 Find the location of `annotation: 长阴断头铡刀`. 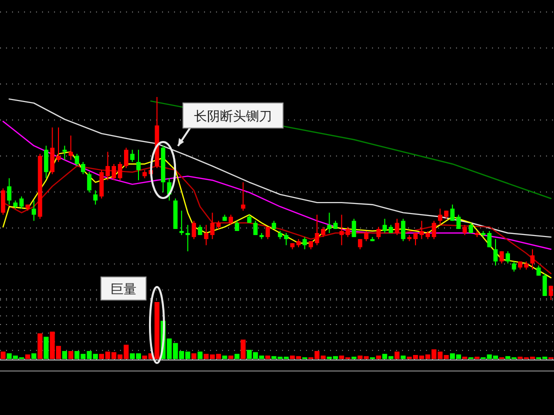

annotation: 长阴断头铡刀 is located at coordinates (233, 117).